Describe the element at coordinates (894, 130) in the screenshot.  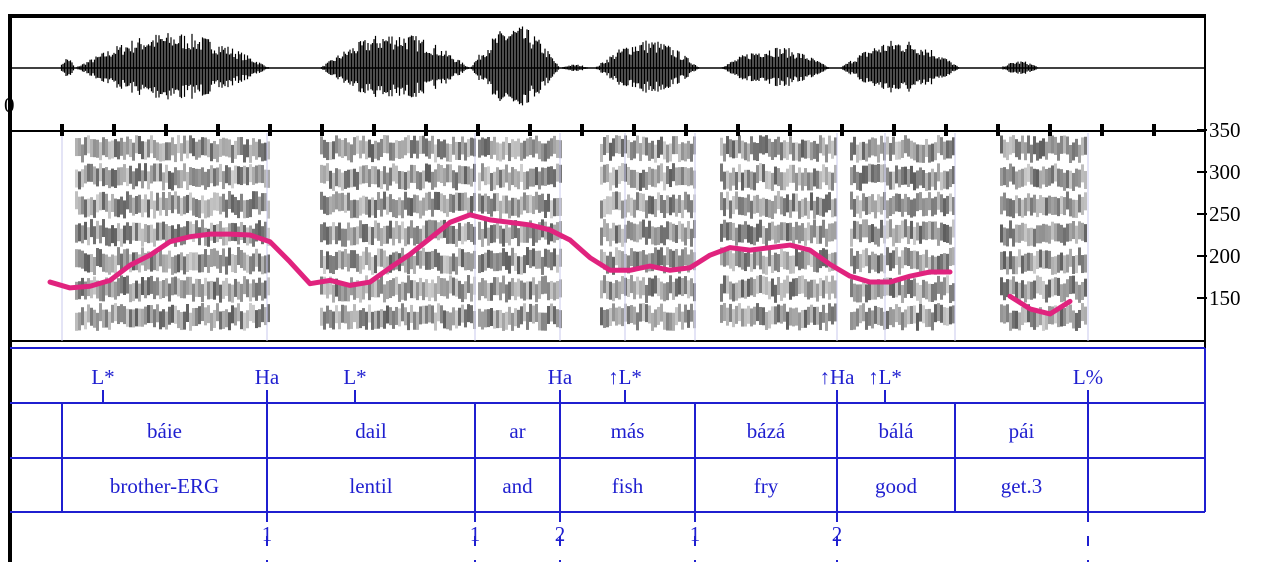
I see `time-tick` at that location.